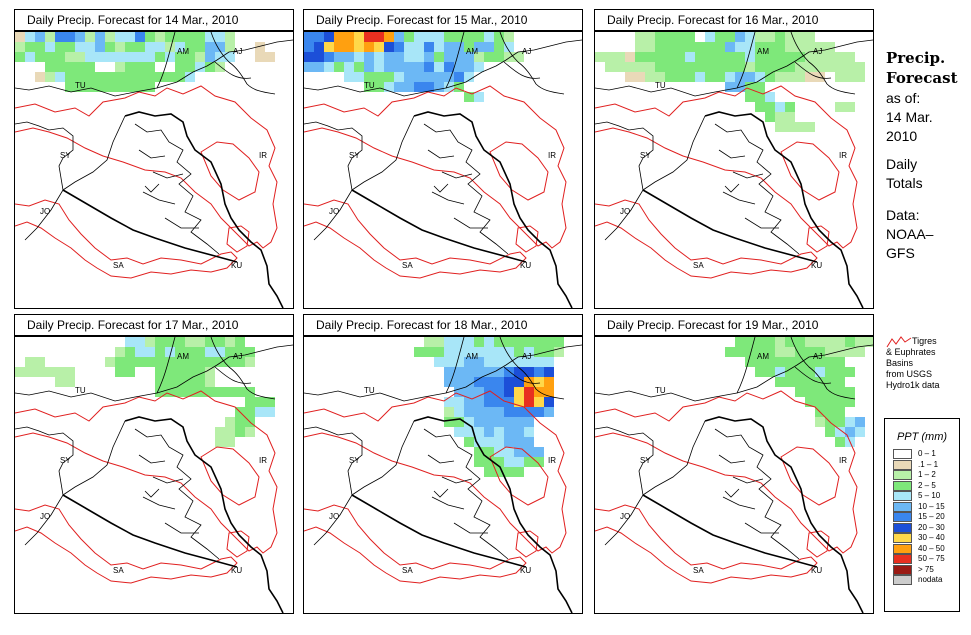  Describe the element at coordinates (80, 390) in the screenshot. I see `country-label: TU` at that location.